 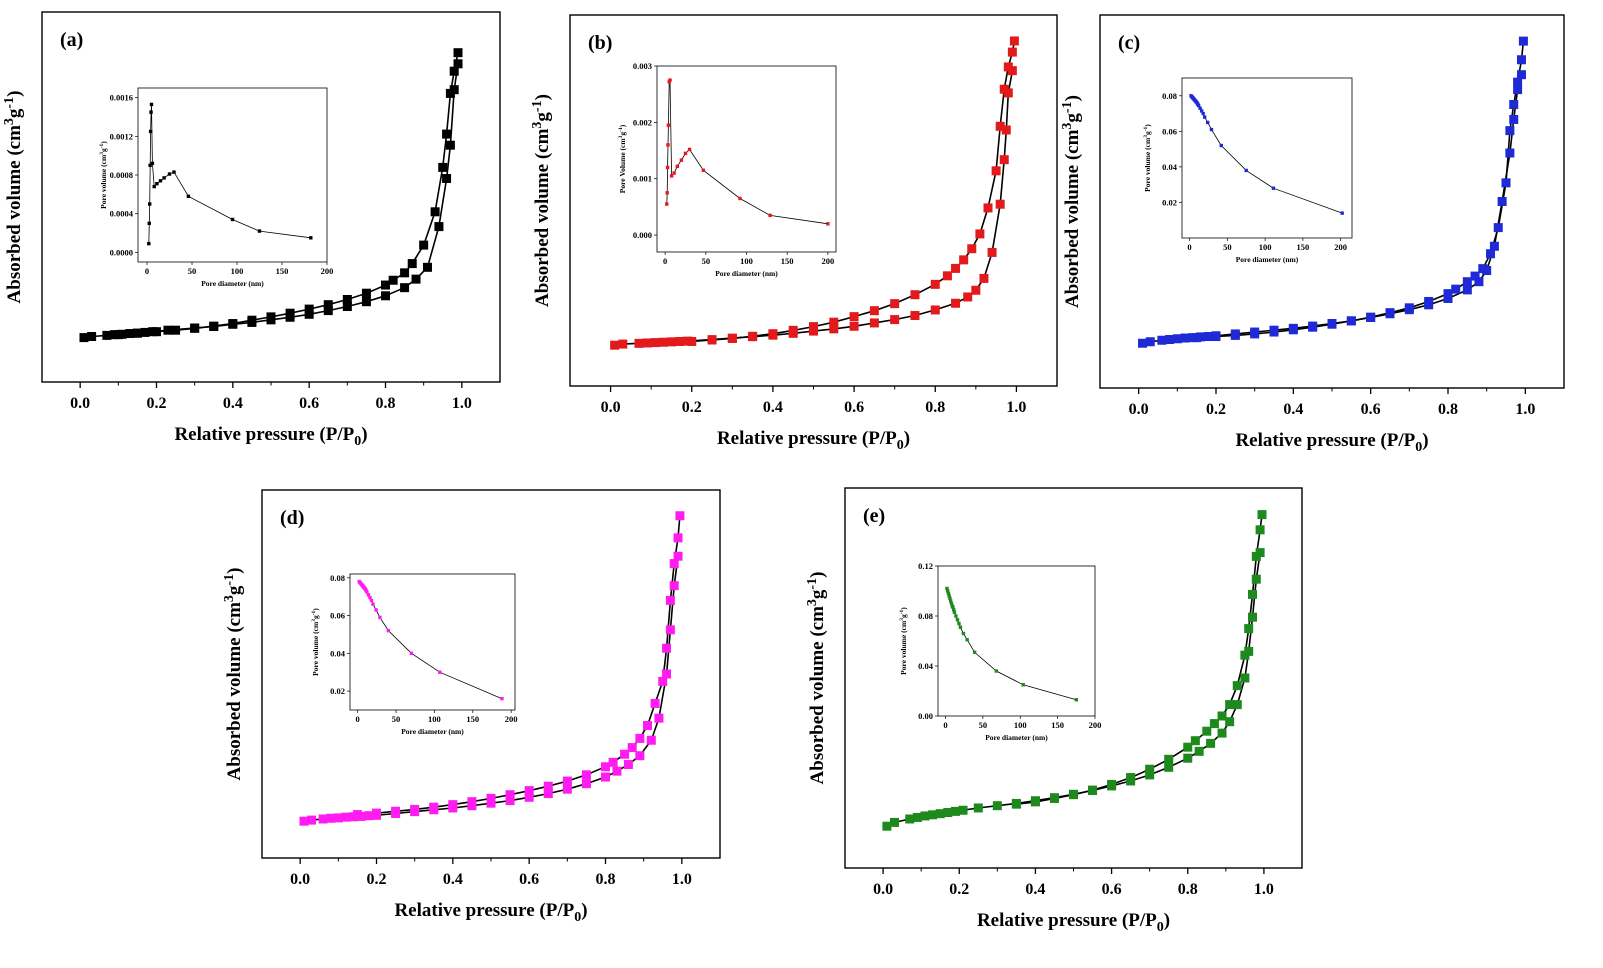 What do you see at coordinates (1112, 889) in the screenshot?
I see `x-tick-label: 0.6` at bounding box center [1112, 889].